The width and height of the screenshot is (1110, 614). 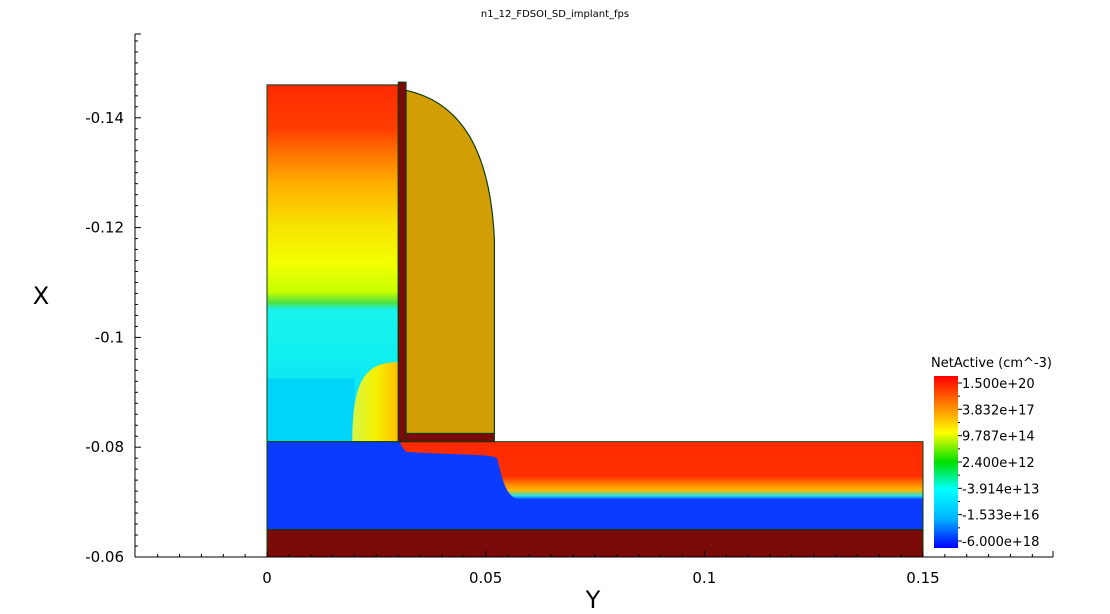 What do you see at coordinates (998, 437) in the screenshot?
I see `legend-label: 9.787e+14` at bounding box center [998, 437].